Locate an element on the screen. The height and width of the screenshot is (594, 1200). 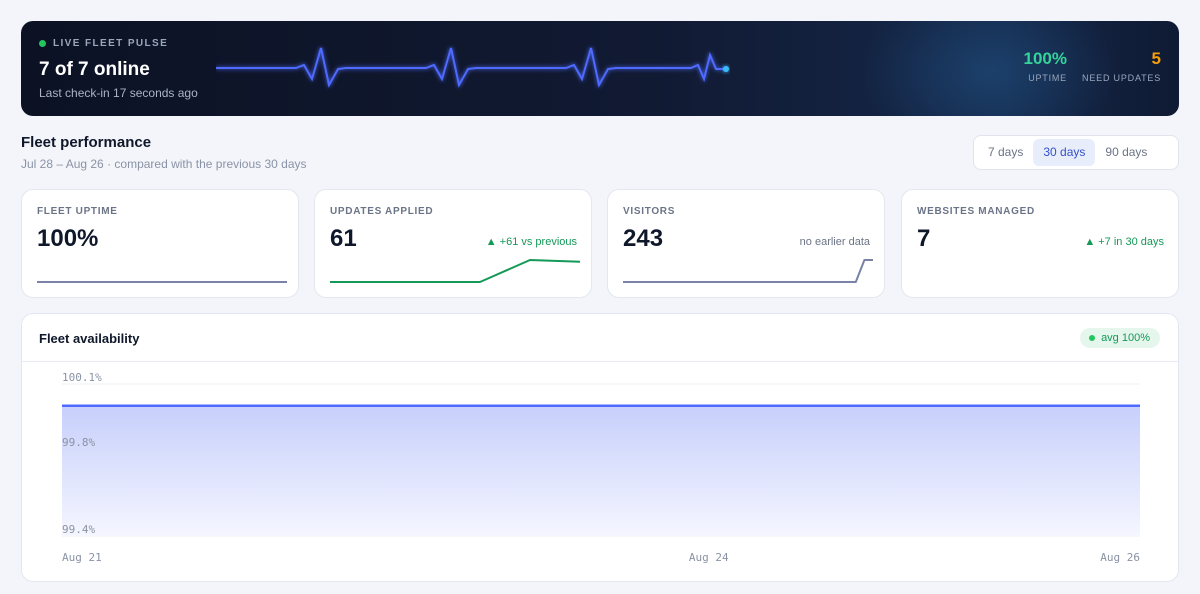
kpi-value: 61 is located at coordinates (343, 238).